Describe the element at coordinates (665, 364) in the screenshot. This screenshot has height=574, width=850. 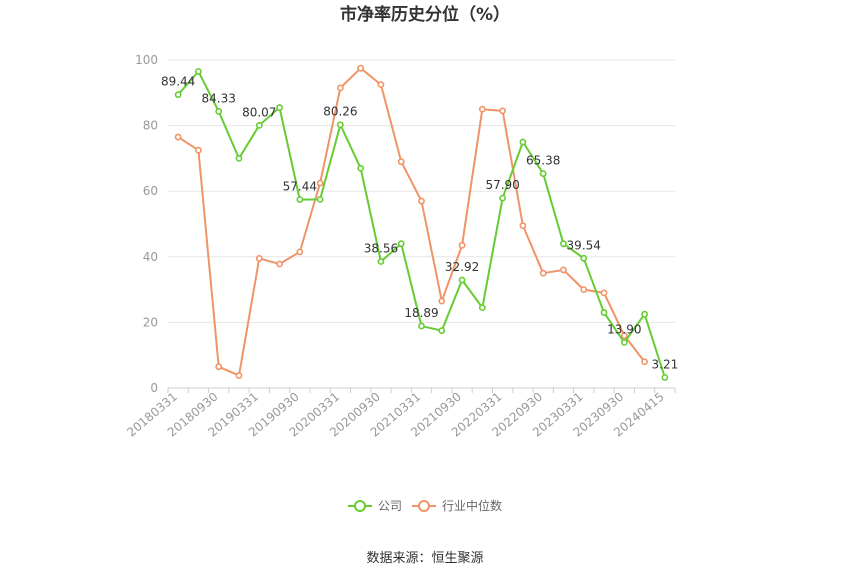
I see `data-label: 3.21` at that location.